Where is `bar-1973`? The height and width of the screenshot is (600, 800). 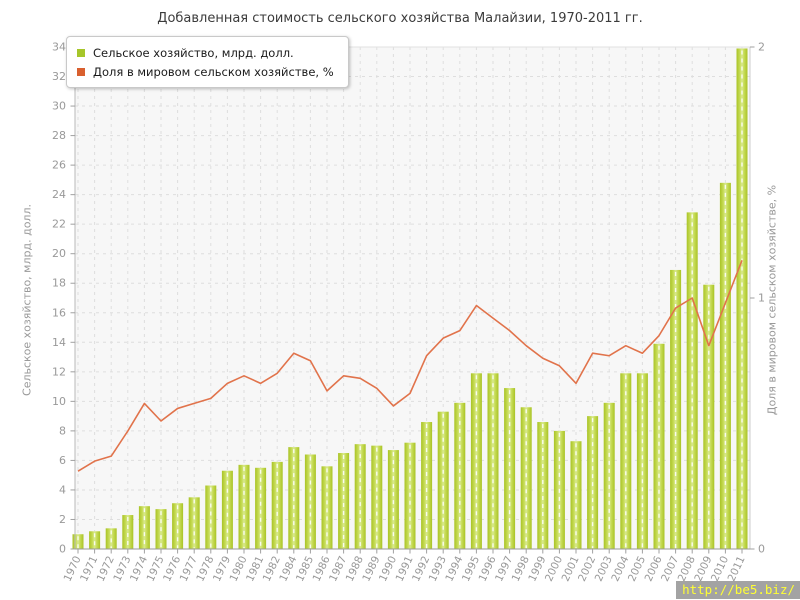 bar-1973 is located at coordinates (128, 532).